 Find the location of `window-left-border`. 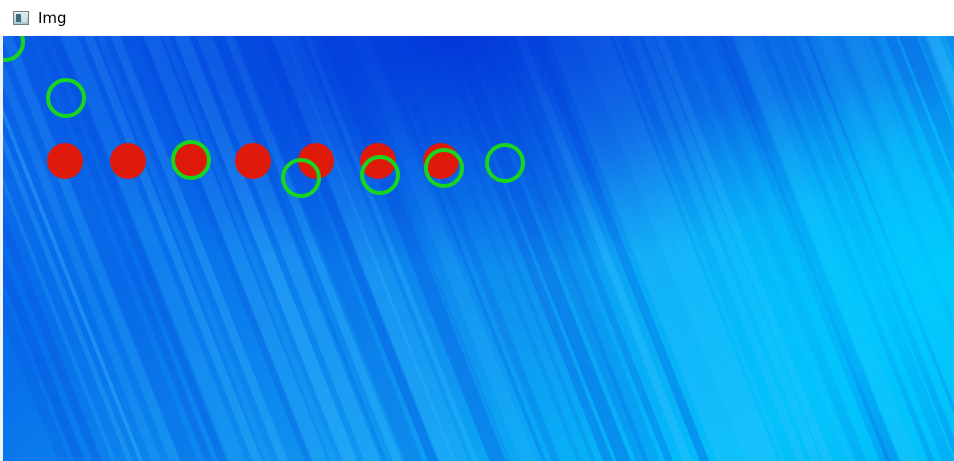

window-left-border is located at coordinates (1, 248).